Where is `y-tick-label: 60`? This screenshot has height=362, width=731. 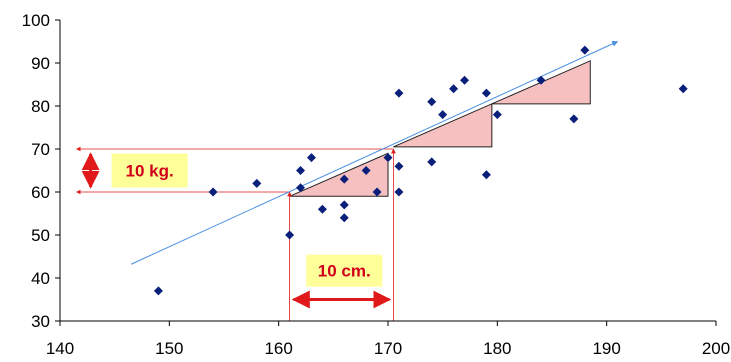
y-tick-label: 60 is located at coordinates (40, 192).